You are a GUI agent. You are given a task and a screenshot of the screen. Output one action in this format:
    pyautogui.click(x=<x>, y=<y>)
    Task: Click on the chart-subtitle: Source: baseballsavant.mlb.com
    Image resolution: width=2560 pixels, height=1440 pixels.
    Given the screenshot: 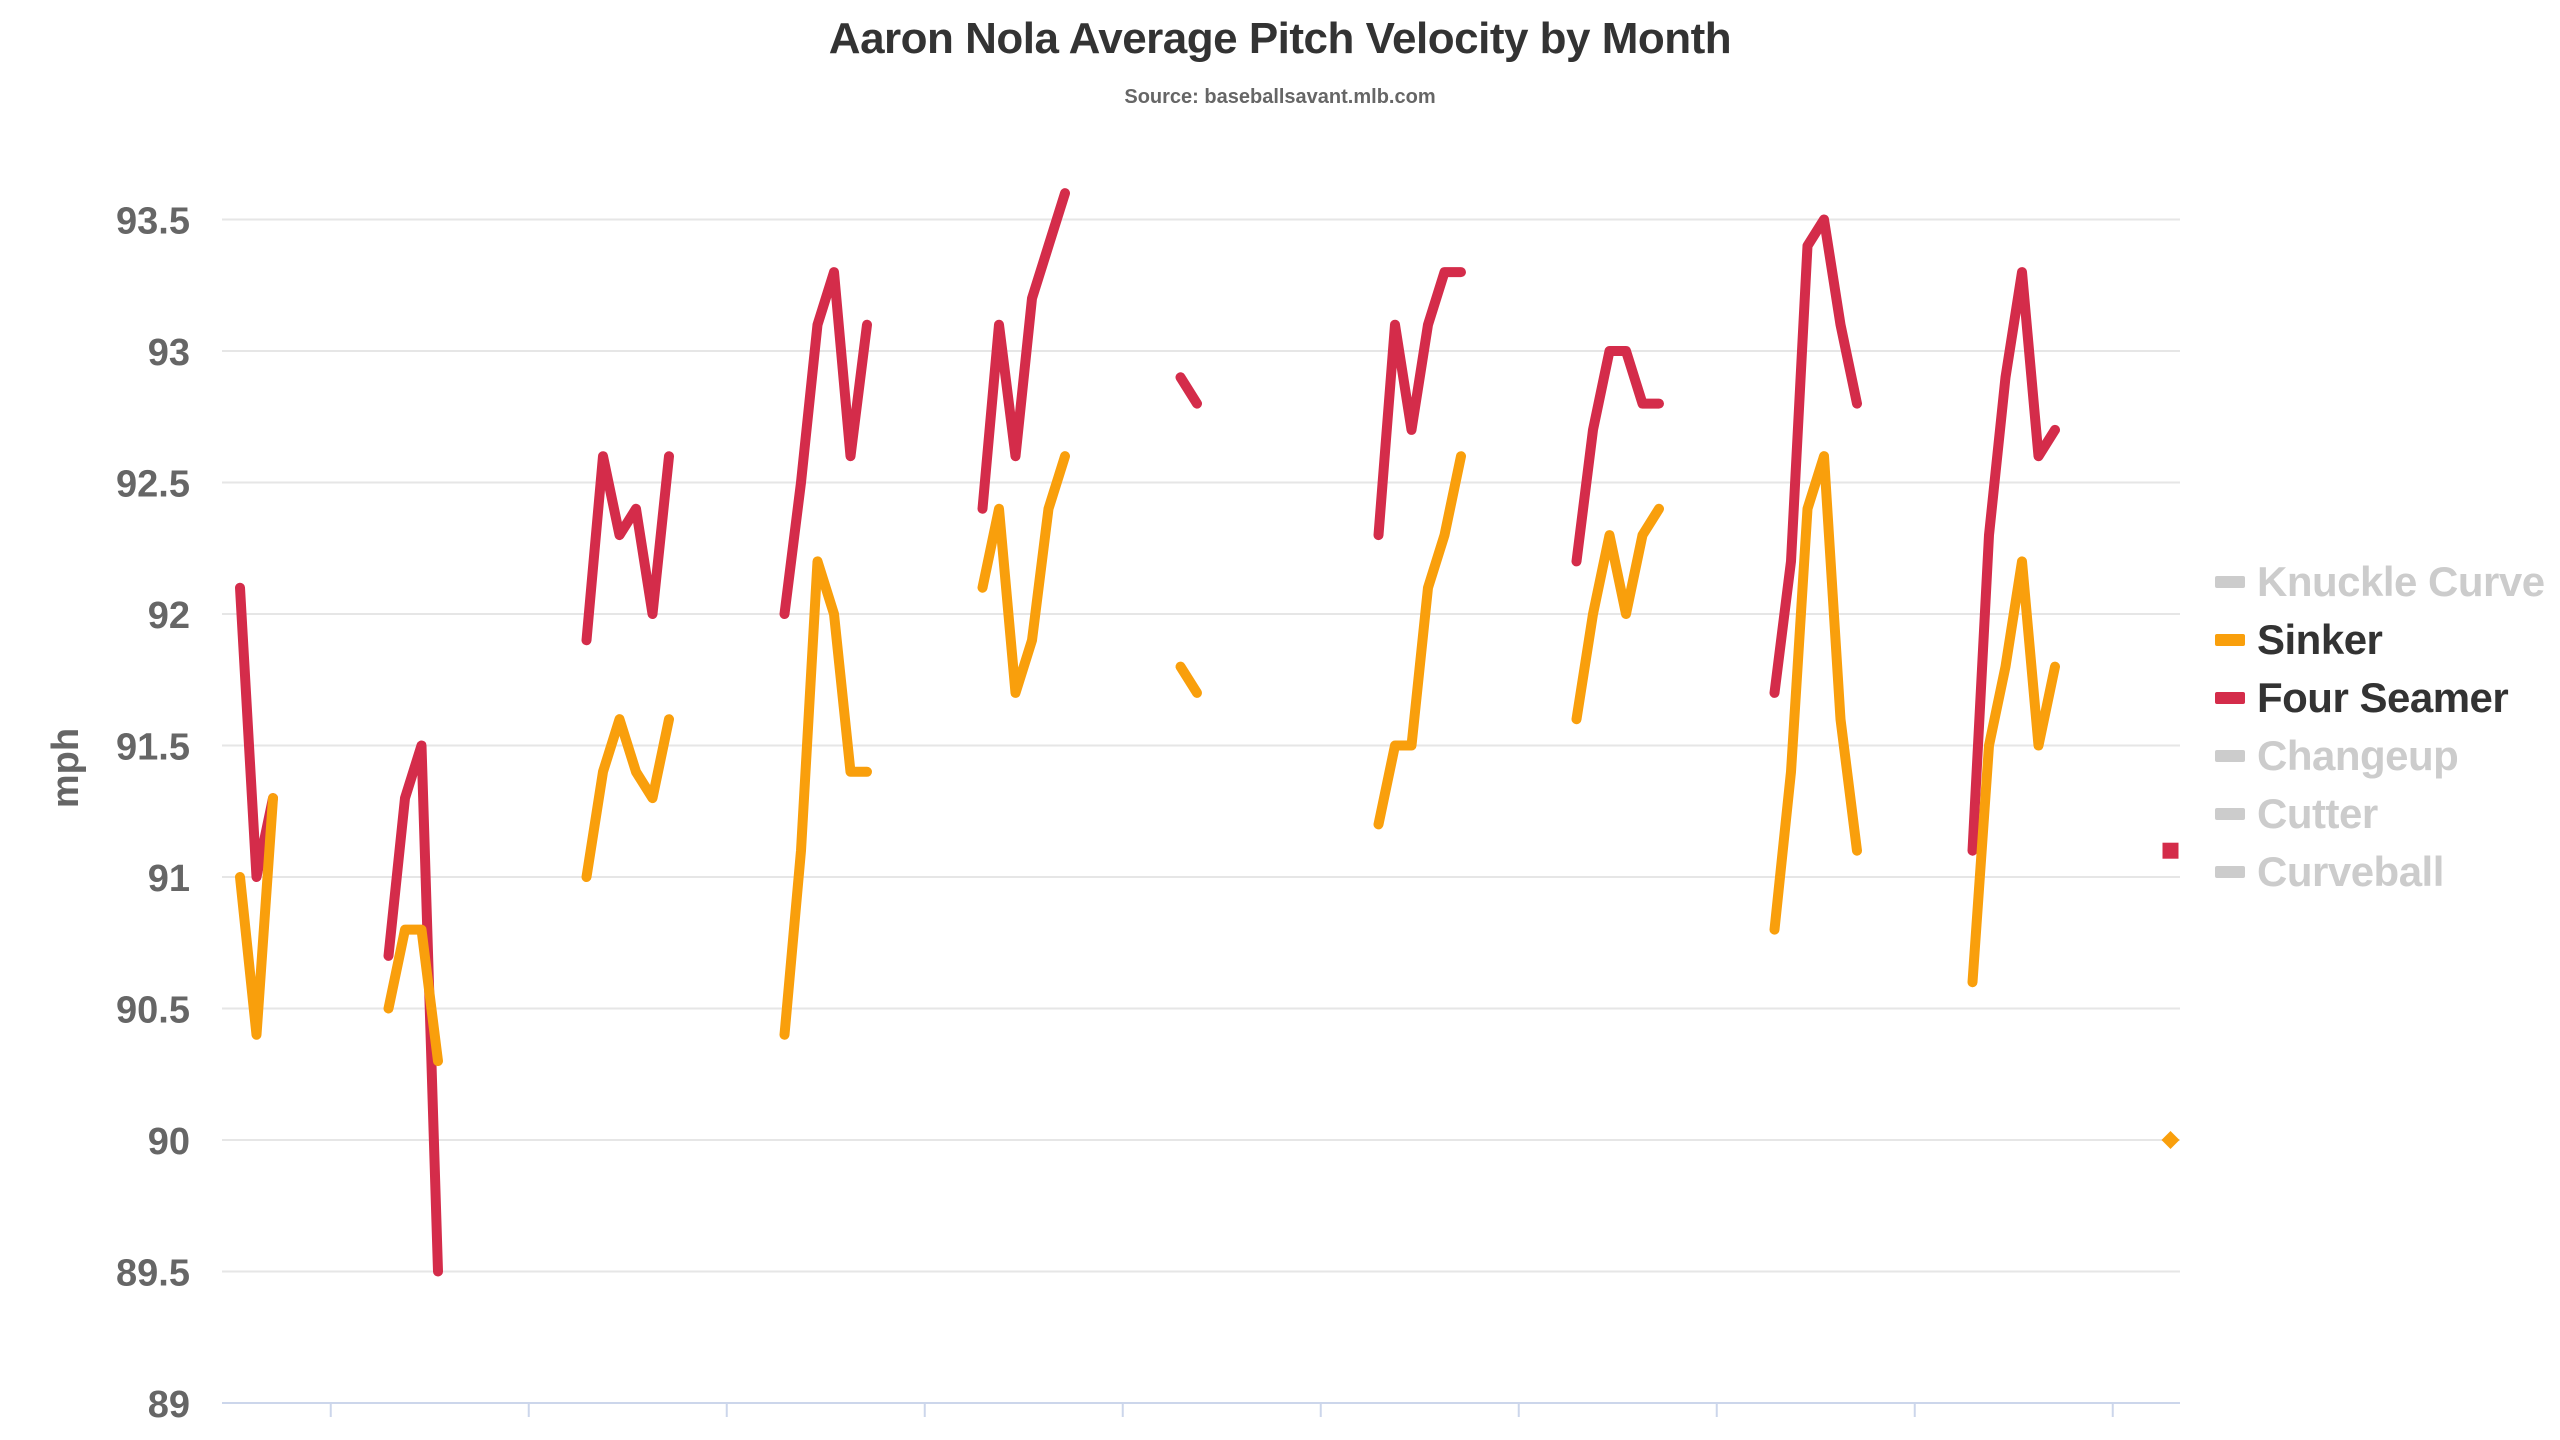 What is the action you would take?
    pyautogui.click(x=1280, y=97)
    